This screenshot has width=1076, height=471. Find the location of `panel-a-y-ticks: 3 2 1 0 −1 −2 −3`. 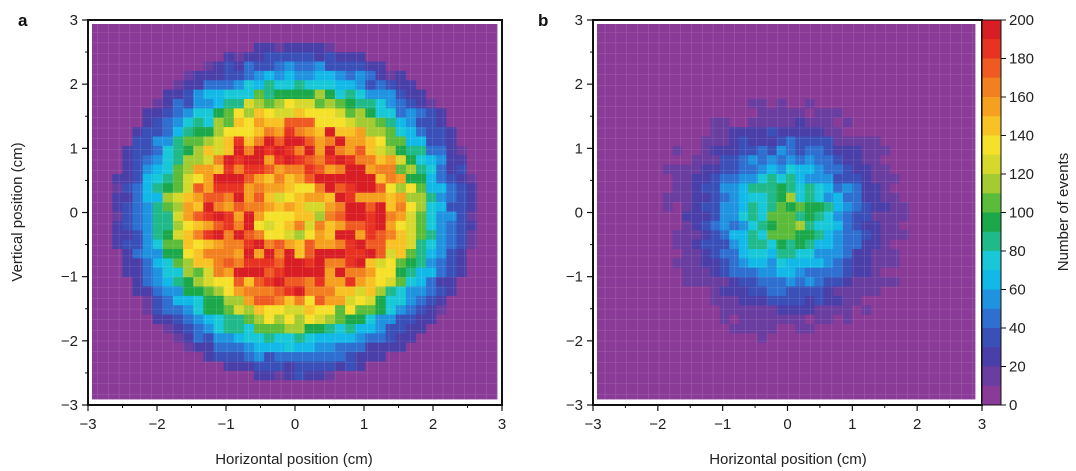

panel-a-y-ticks: 3 2 1 0 −1 −2 −3 is located at coordinates (74, 213).